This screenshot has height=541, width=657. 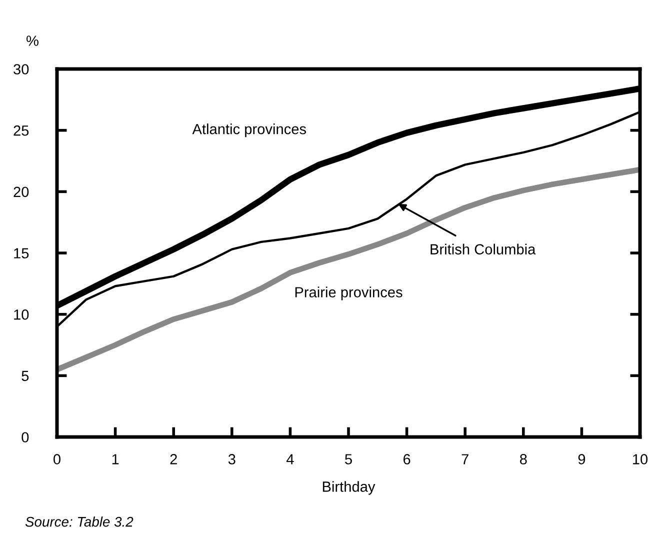 I want to click on x-tick-label: 6, so click(x=406, y=459).